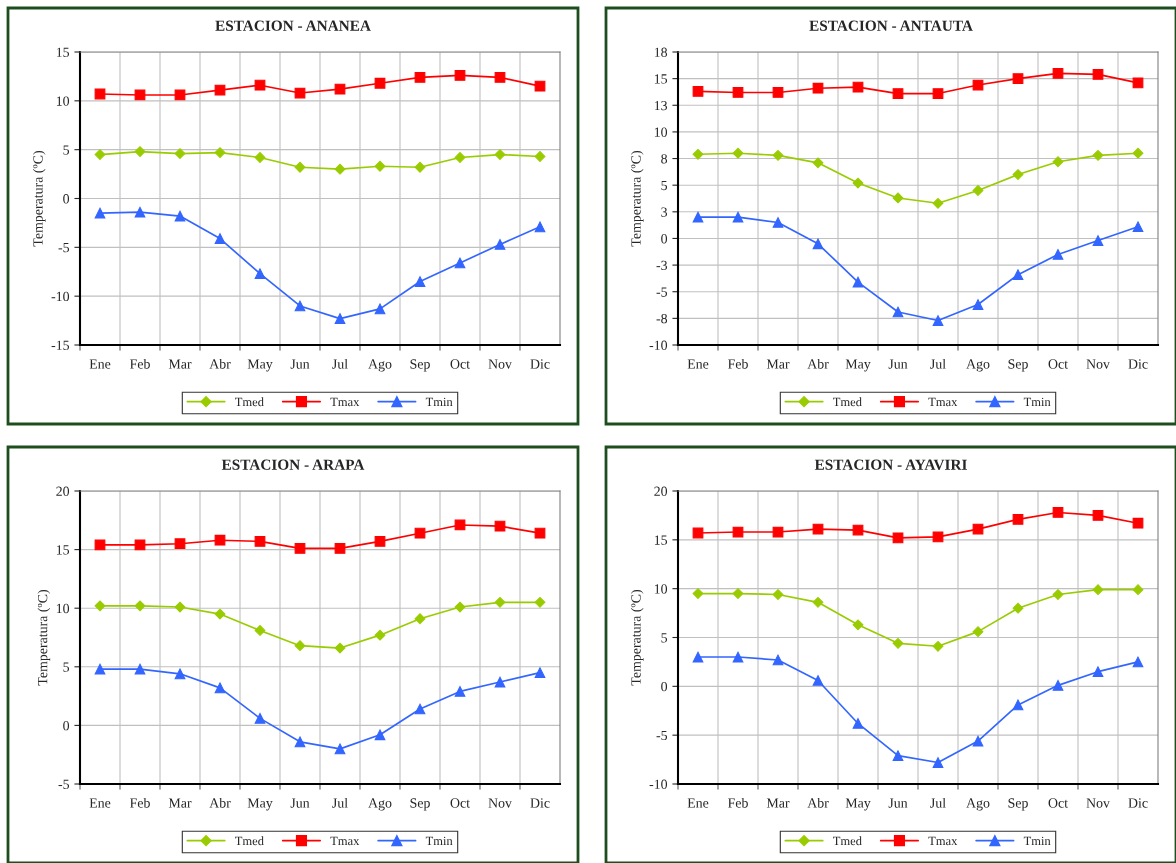  I want to click on y-tick-label: -15, so click(60, 345).